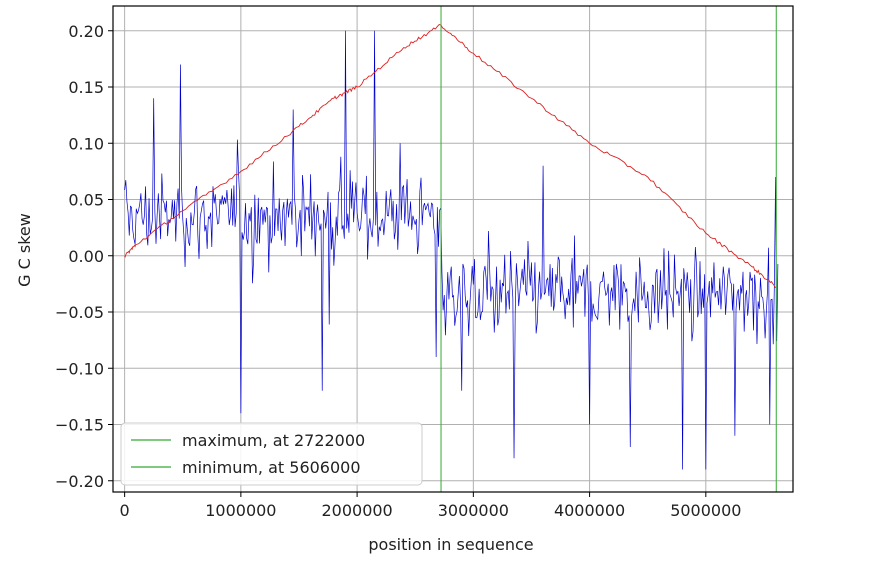  What do you see at coordinates (273, 440) in the screenshot?
I see `legend-label-maximum: maximum, at 2722000` at bounding box center [273, 440].